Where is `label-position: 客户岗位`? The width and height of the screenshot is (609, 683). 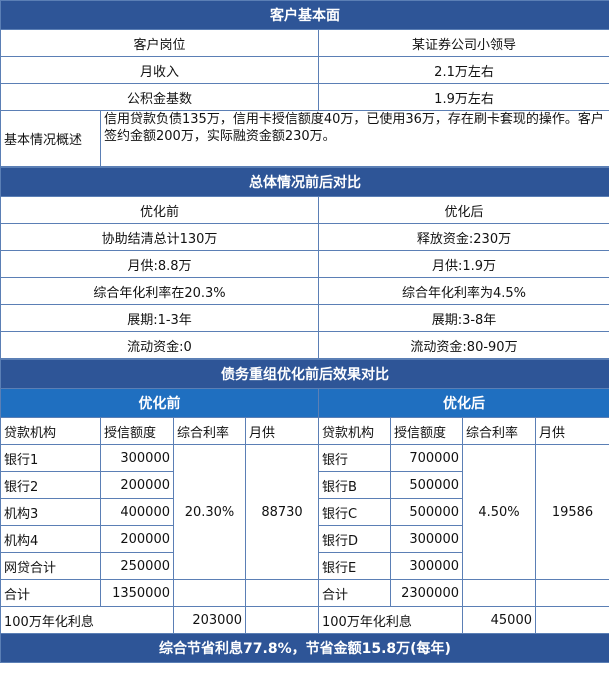
label-position: 客户岗位 is located at coordinates (159, 43).